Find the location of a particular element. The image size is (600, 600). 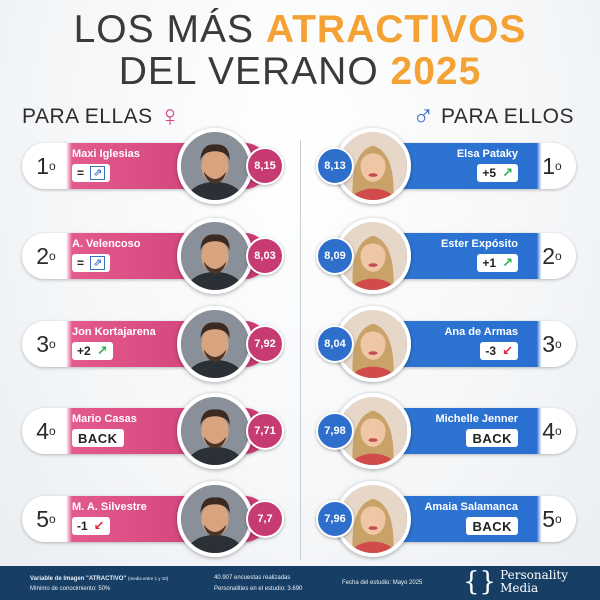

footer-personalities: Personalities en el estudio: 3.690 is located at coordinates (258, 589).